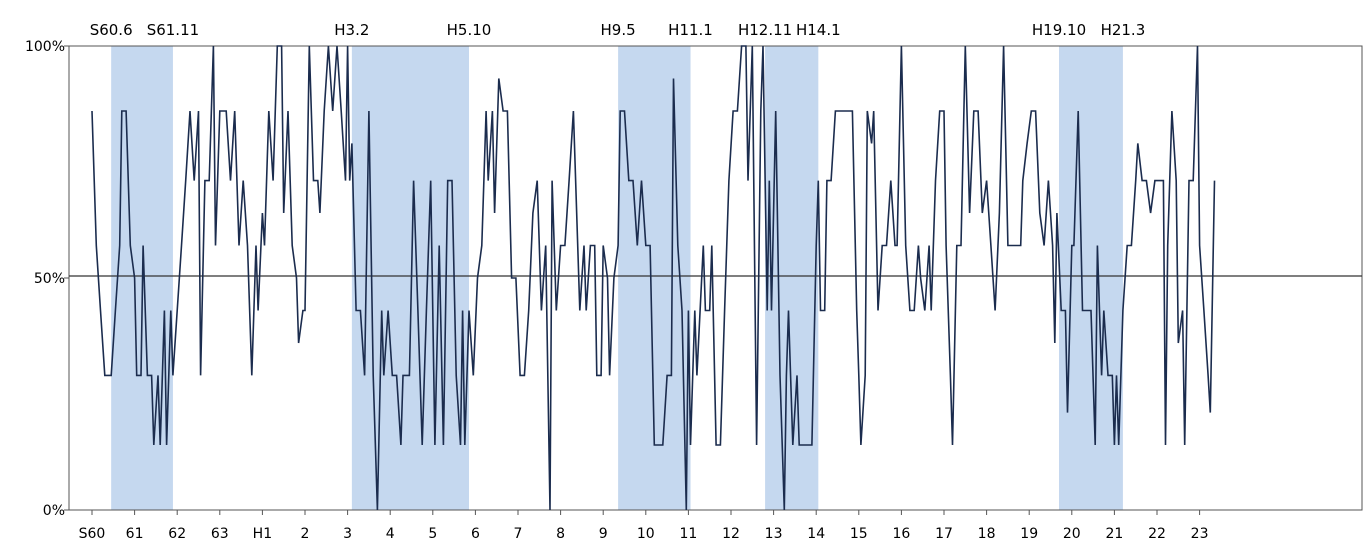 This screenshot has height=558, width=1367. I want to click on y-tick-label: 50%, so click(49, 279).